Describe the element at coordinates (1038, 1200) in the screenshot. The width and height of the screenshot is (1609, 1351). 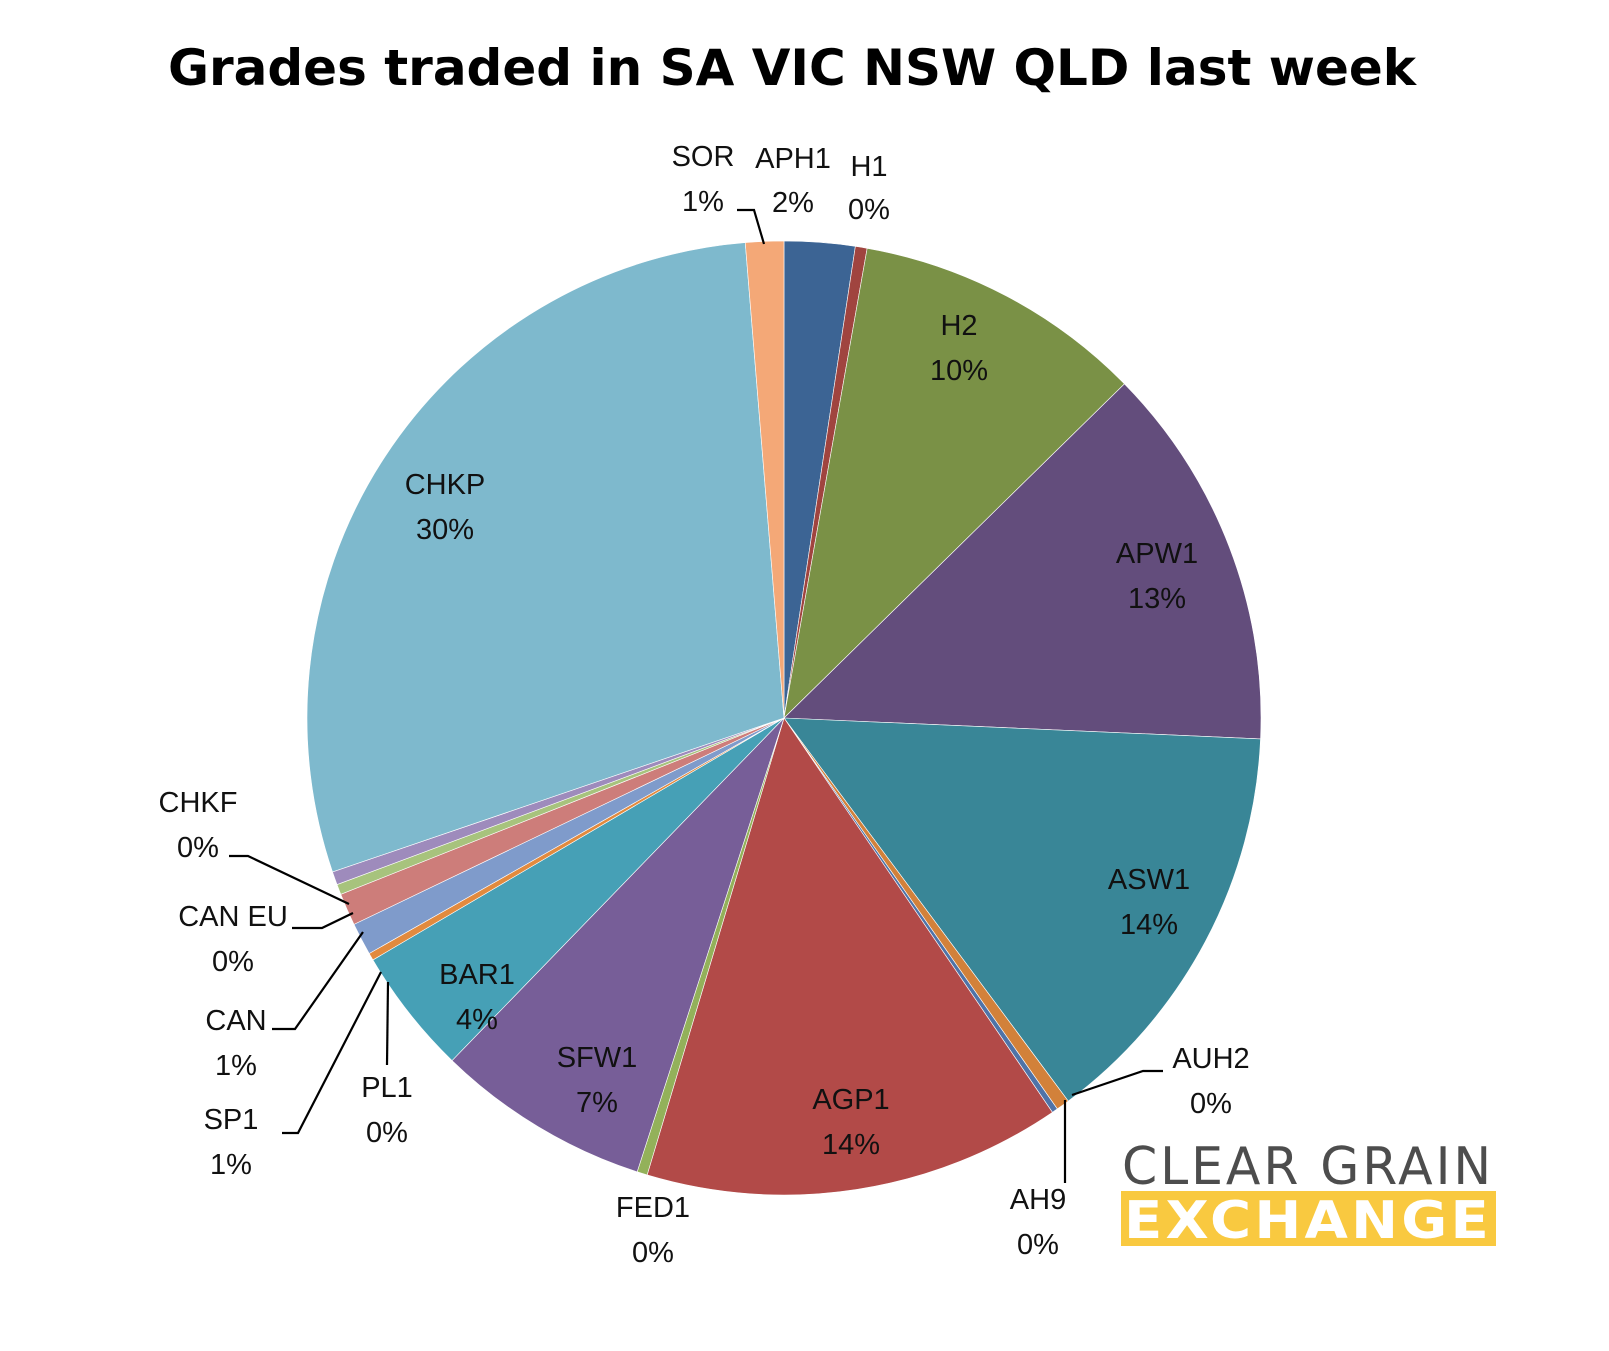
I see `slice-label-ah9: AH9` at that location.